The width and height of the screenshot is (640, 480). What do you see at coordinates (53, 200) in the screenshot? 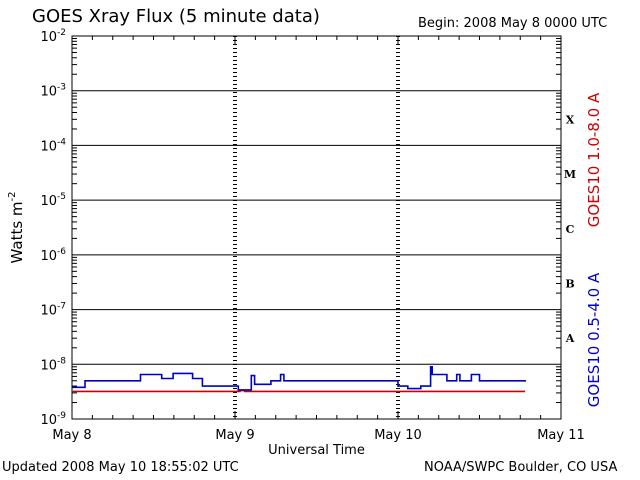
I see `y-tick-label: 10⁻⁵` at bounding box center [53, 200].